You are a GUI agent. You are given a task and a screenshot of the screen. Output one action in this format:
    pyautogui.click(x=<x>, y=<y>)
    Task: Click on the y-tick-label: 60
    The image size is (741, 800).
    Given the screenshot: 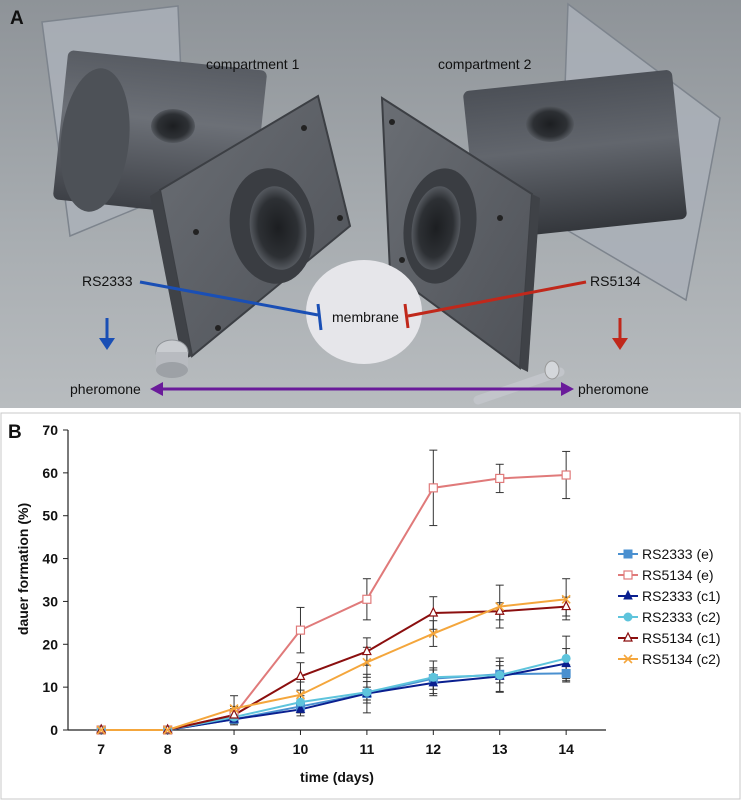 What is the action you would take?
    pyautogui.click(x=50, y=473)
    